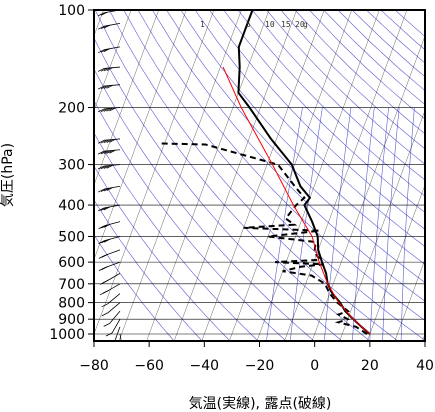 This screenshot has width=435, height=412. What do you see at coordinates (270, 24) in the screenshot?
I see `mixing-ratio-label: 10` at bounding box center [270, 24].